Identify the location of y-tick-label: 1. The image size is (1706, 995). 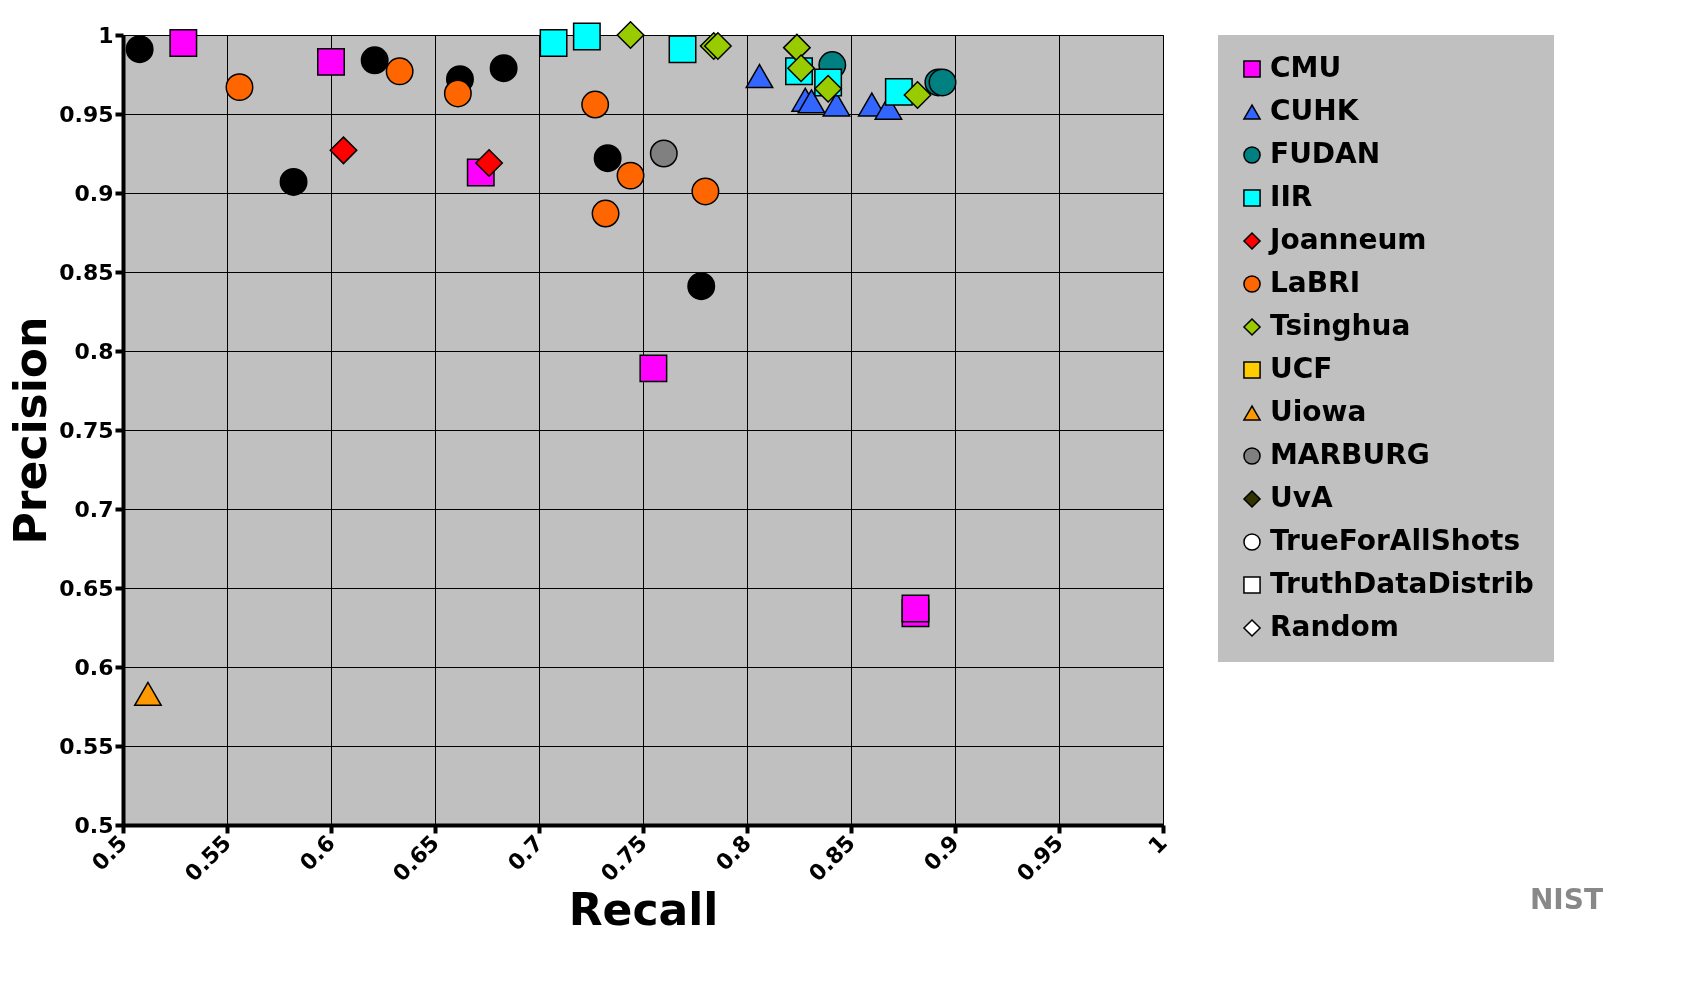
(106, 35).